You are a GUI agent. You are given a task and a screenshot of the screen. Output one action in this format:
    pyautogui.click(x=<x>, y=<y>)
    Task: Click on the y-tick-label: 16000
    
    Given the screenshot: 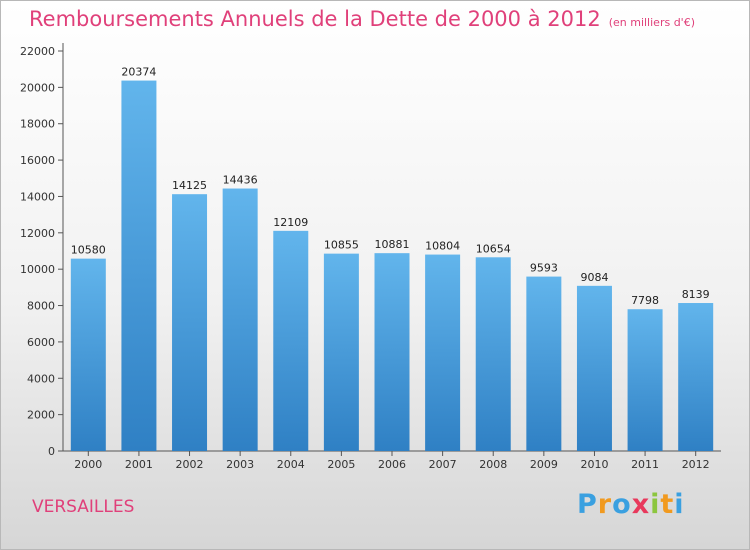 What is the action you would take?
    pyautogui.click(x=37, y=160)
    